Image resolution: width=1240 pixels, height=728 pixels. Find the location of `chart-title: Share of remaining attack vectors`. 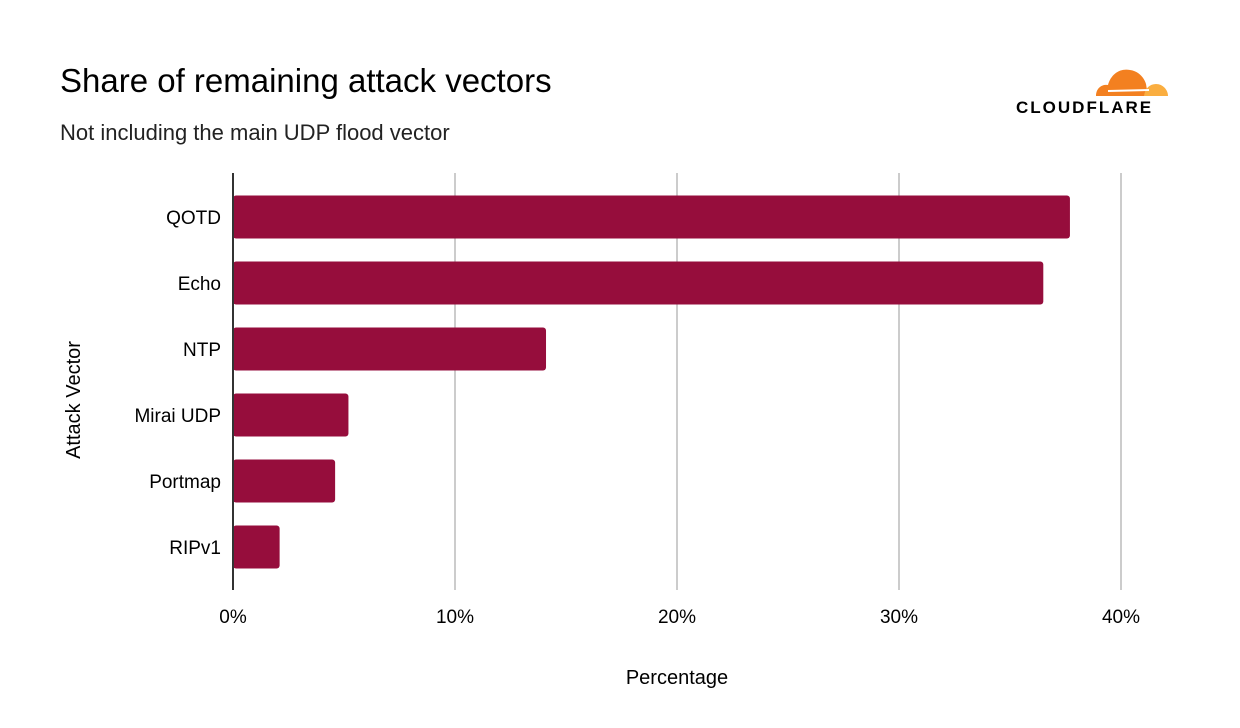

chart-title: Share of remaining attack vectors is located at coordinates (306, 80).